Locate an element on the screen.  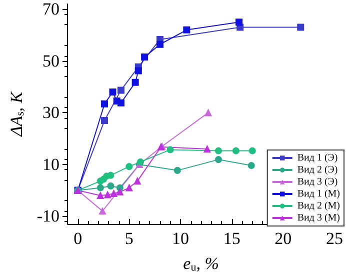
y-tick-label: 30 is located at coordinates (51, 112).